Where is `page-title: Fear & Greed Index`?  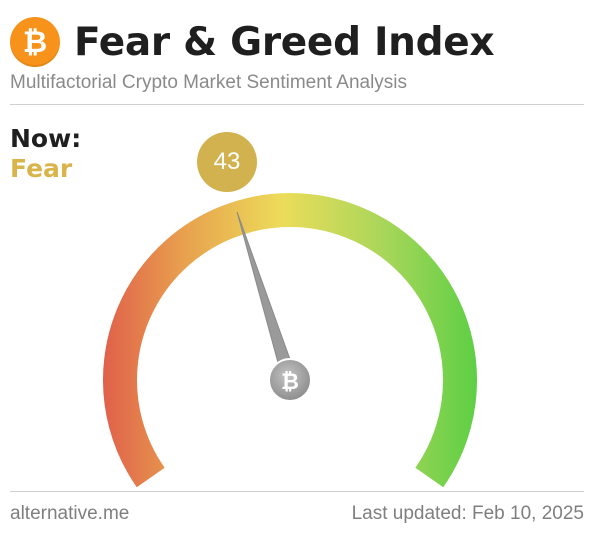 page-title: Fear & Greed Index is located at coordinates (284, 42).